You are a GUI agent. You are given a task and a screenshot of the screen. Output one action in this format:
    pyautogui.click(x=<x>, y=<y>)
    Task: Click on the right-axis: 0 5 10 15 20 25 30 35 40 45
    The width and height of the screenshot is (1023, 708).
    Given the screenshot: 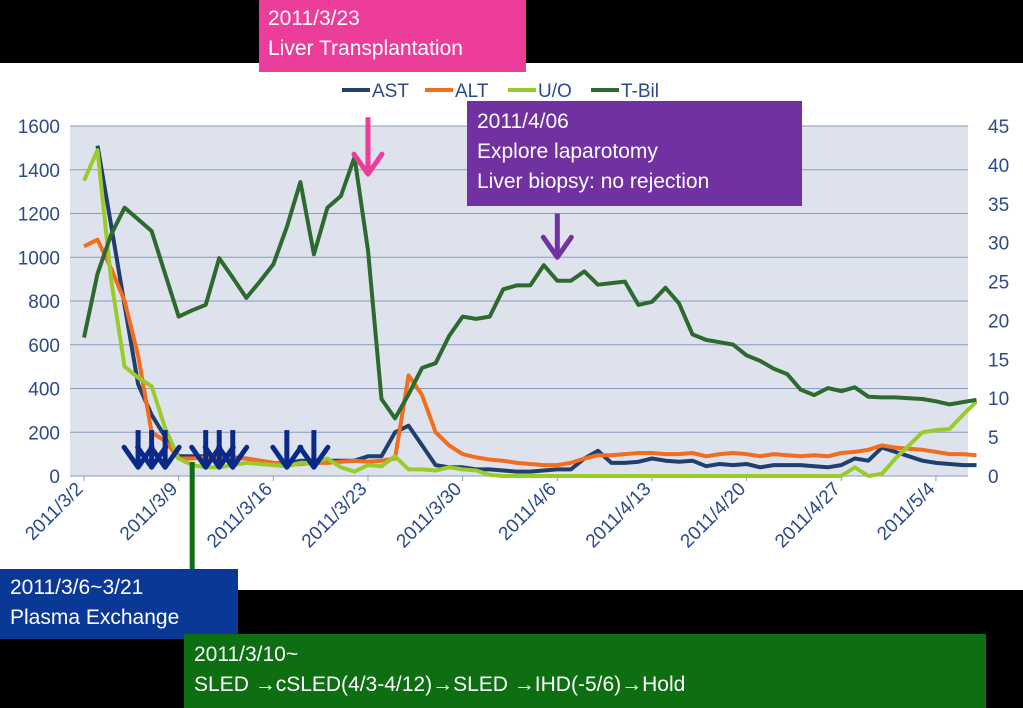 What is the action you would take?
    pyautogui.click(x=998, y=302)
    